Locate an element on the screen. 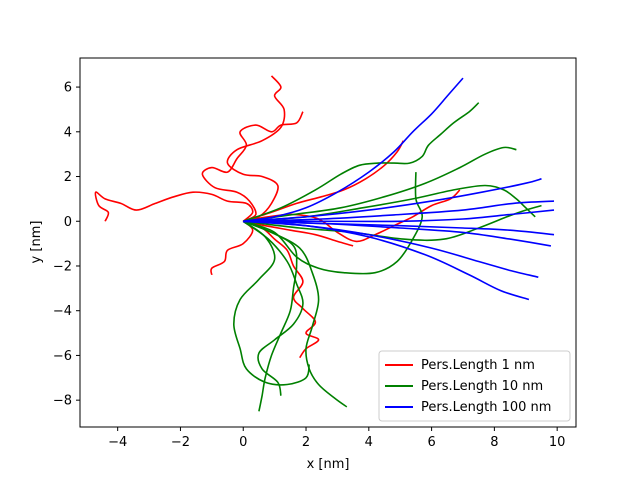 The height and width of the screenshot is (480, 640). y-tick-label: −2 is located at coordinates (62, 266).